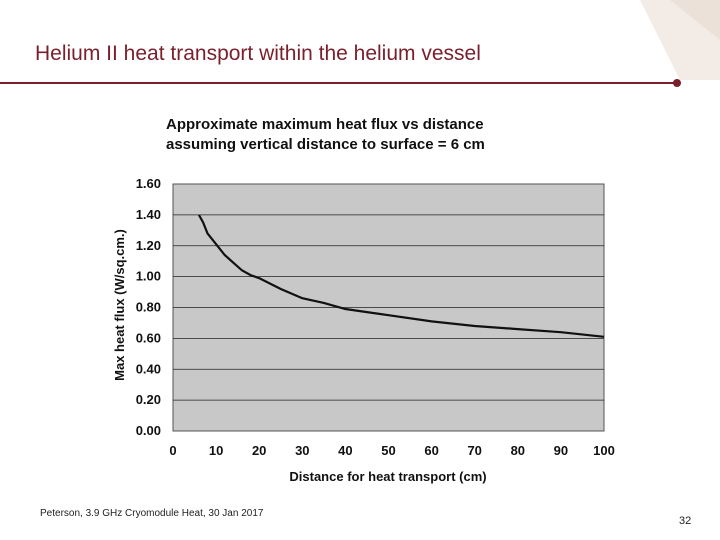  Describe the element at coordinates (302, 450) in the screenshot. I see `x-tick-label: 30` at that location.